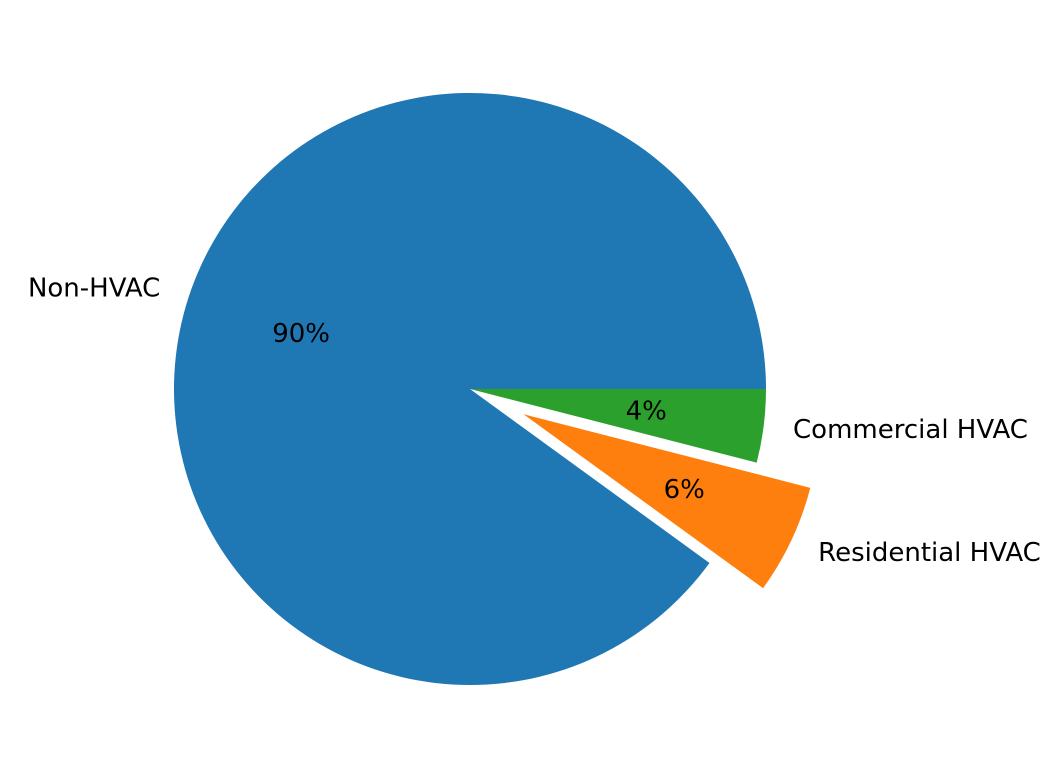  What do you see at coordinates (929, 553) in the screenshot?
I see `pie-category-label: Residential HVAC` at bounding box center [929, 553].